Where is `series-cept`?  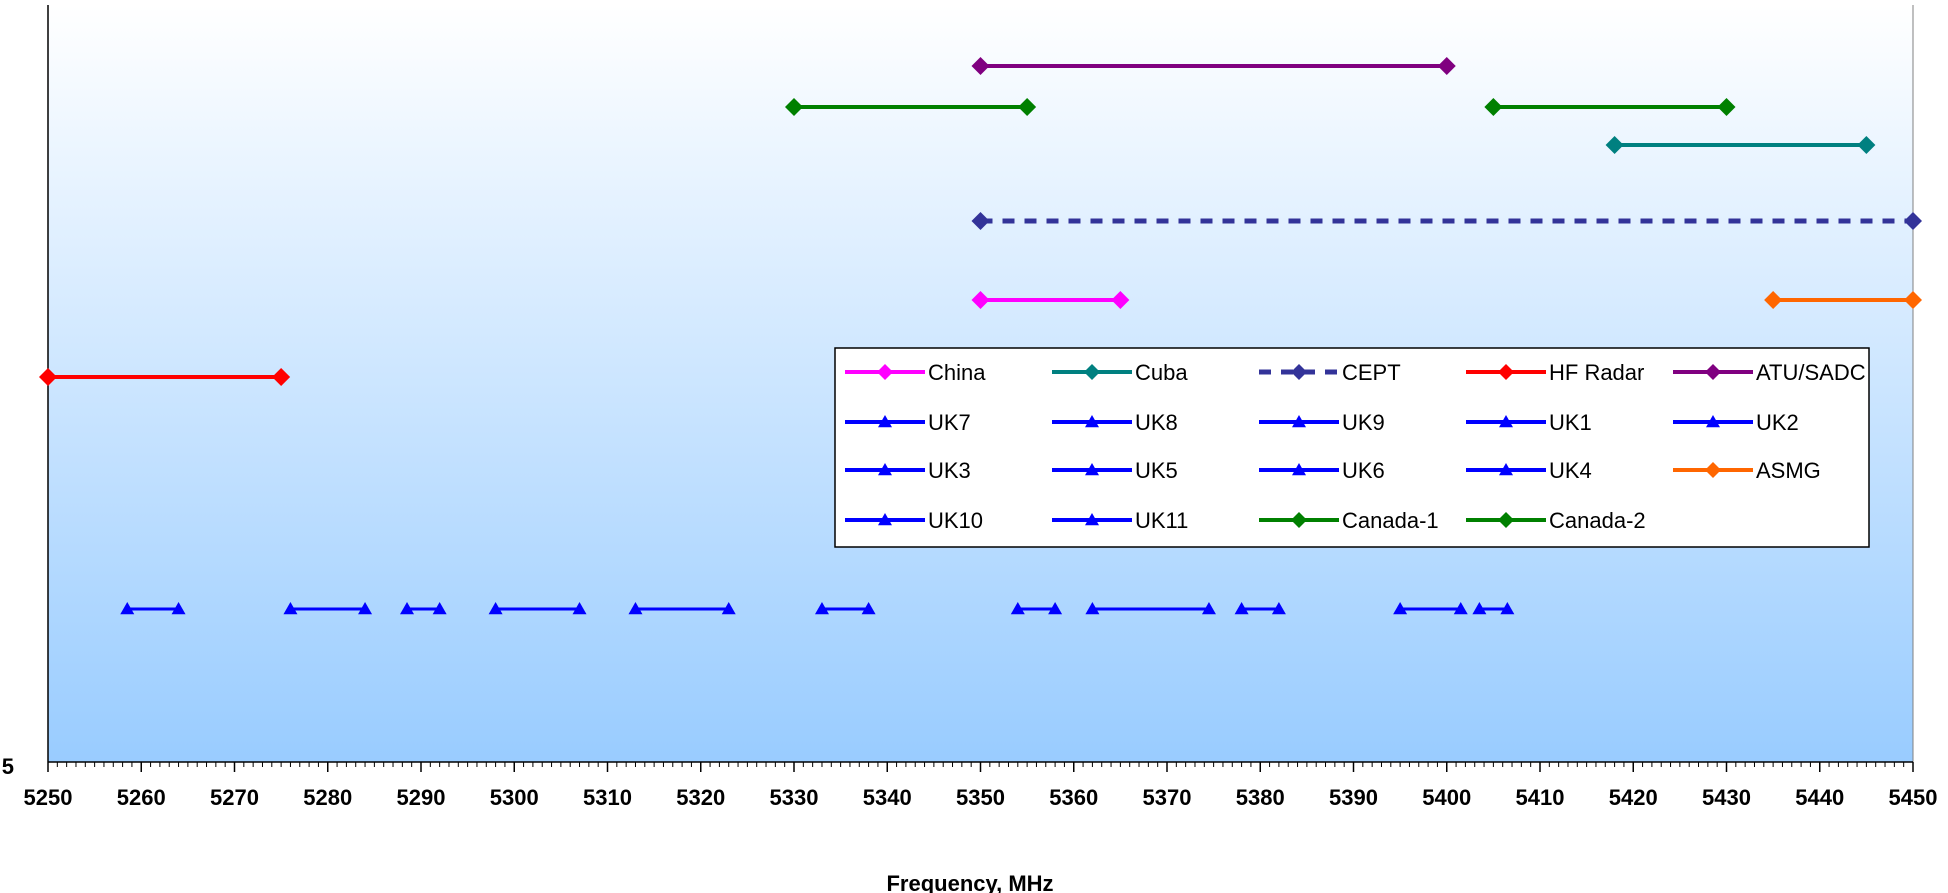
series-cept is located at coordinates (1446, 221).